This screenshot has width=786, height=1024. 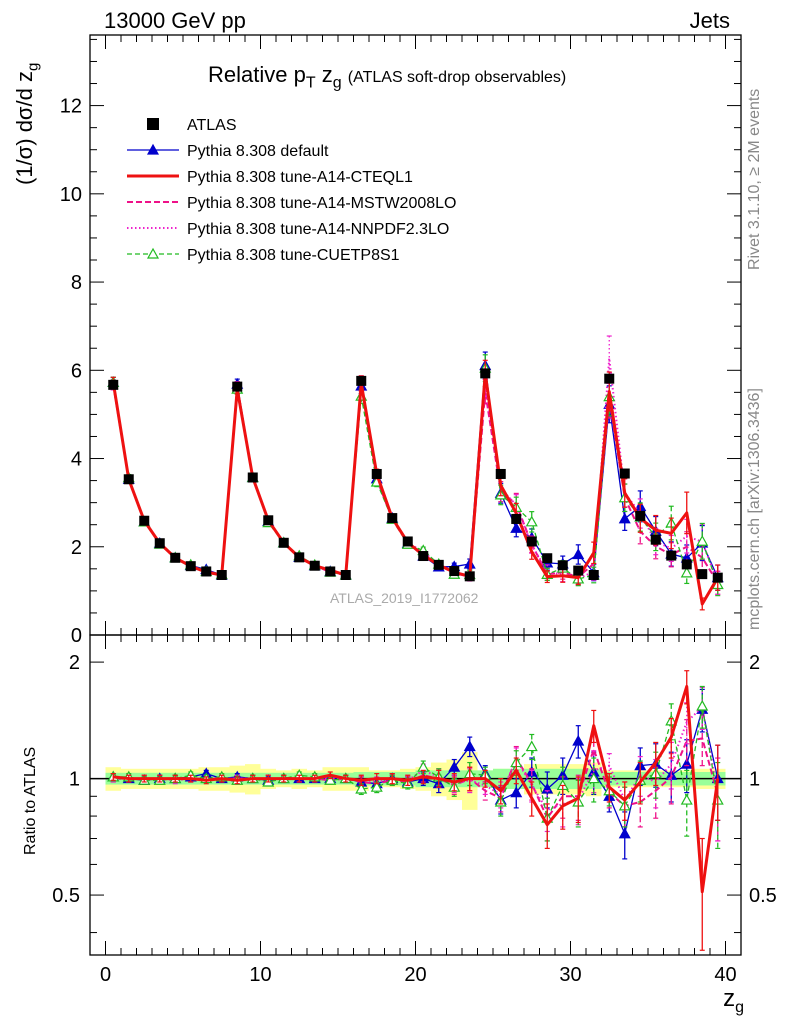 I want to click on ratio-y-axis-label: Ratio to ATLAS, so click(x=30, y=800).